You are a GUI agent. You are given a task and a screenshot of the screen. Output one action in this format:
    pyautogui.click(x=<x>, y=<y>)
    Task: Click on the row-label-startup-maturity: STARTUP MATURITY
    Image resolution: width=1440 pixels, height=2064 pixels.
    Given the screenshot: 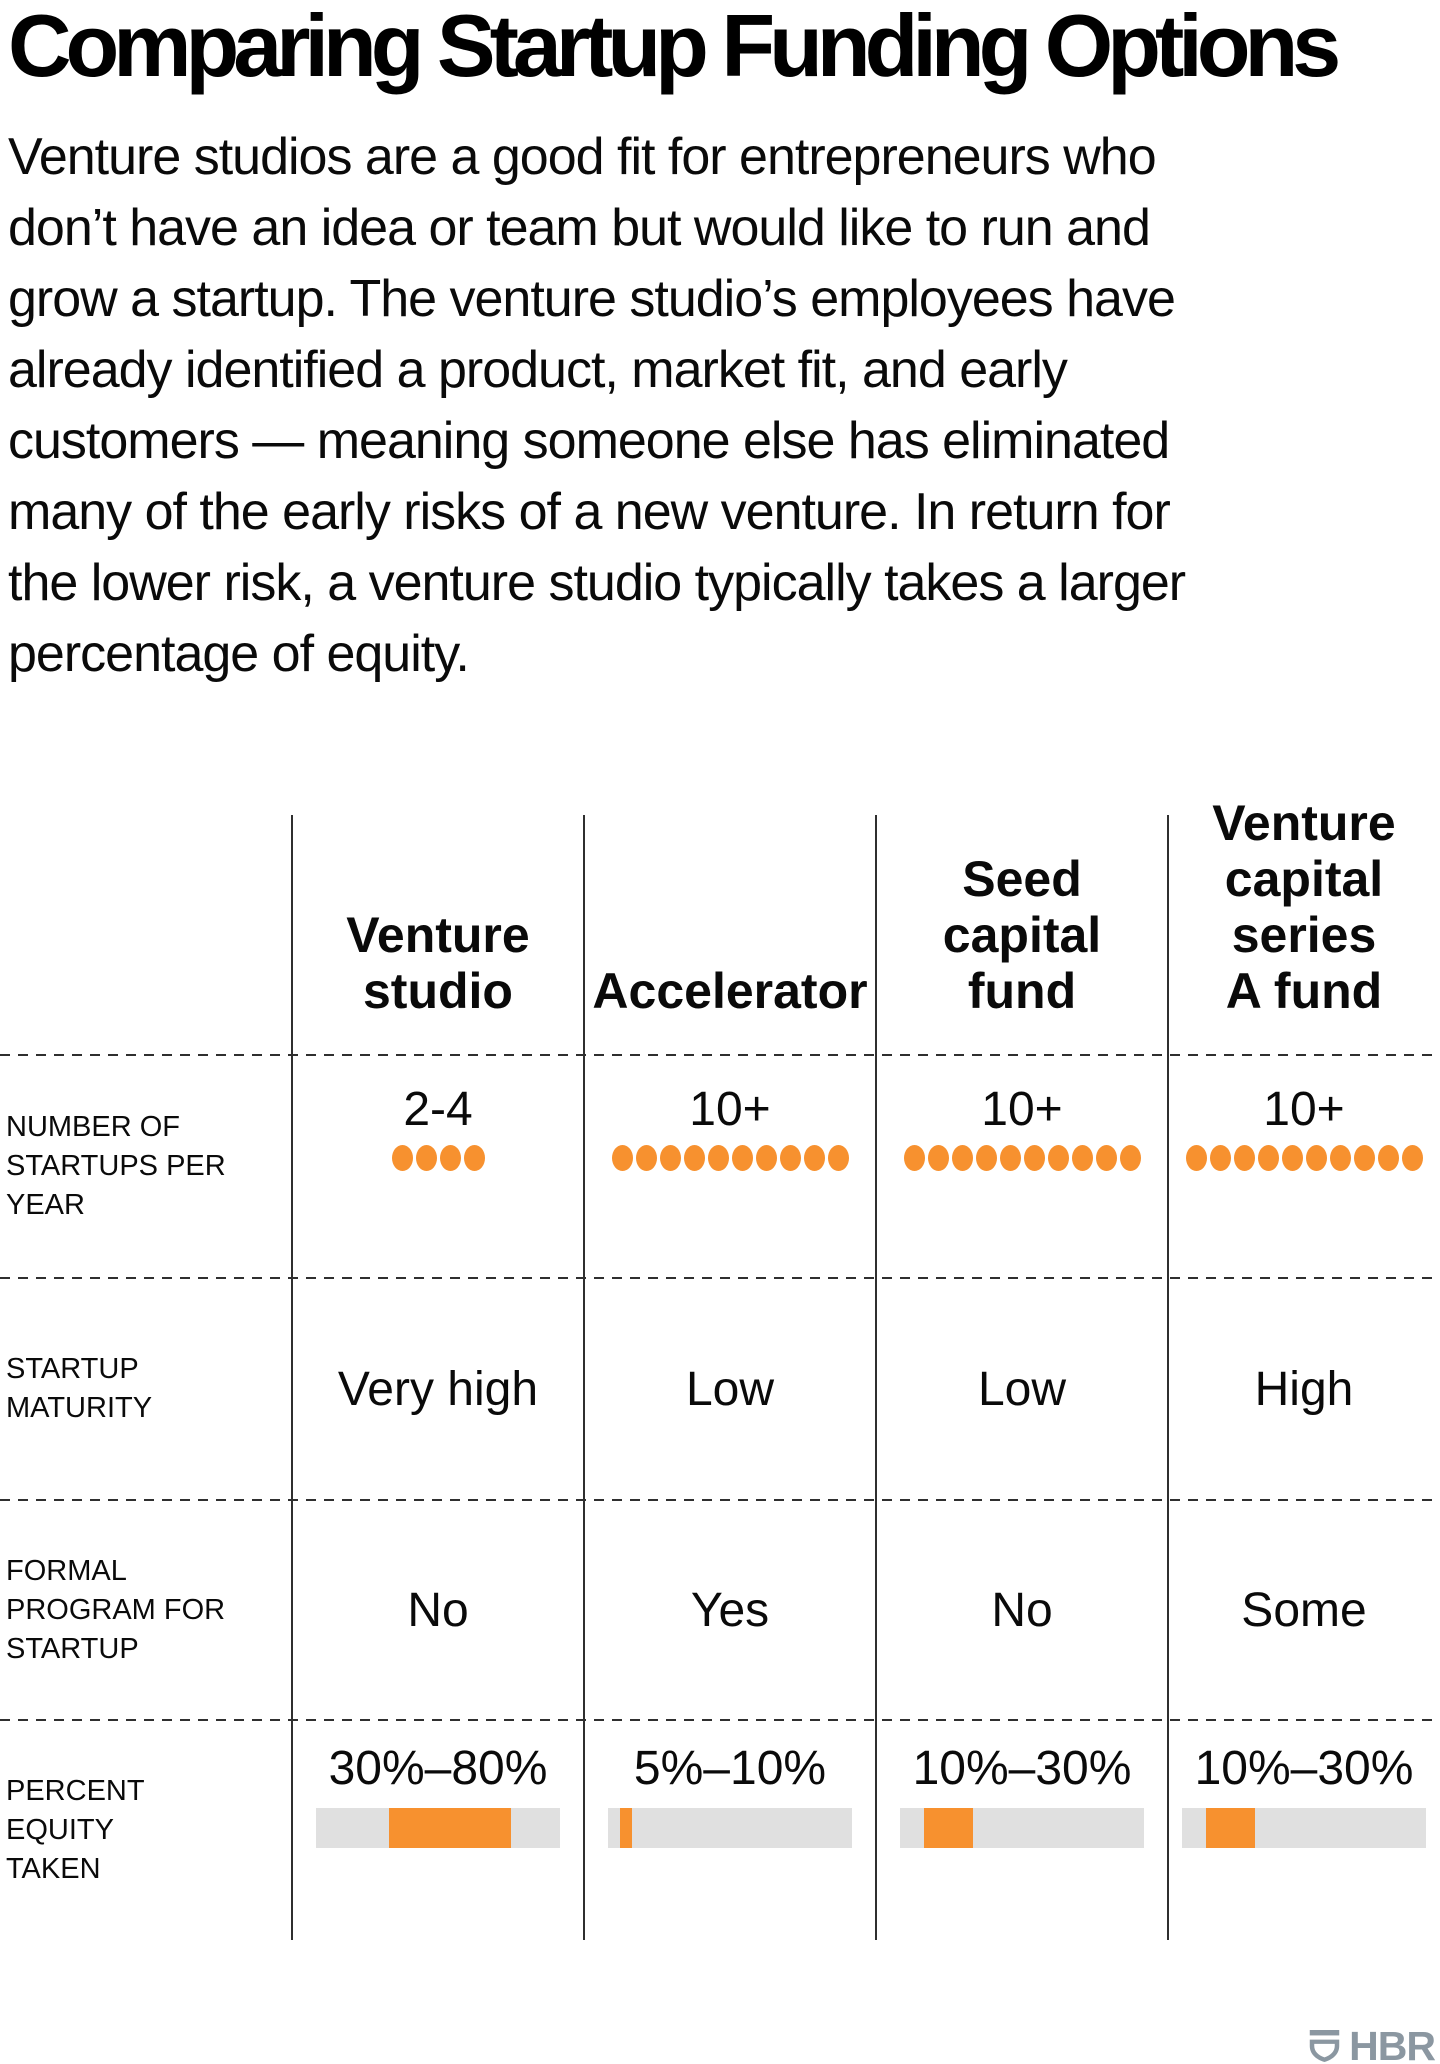 What is the action you would take?
    pyautogui.click(x=79, y=1388)
    